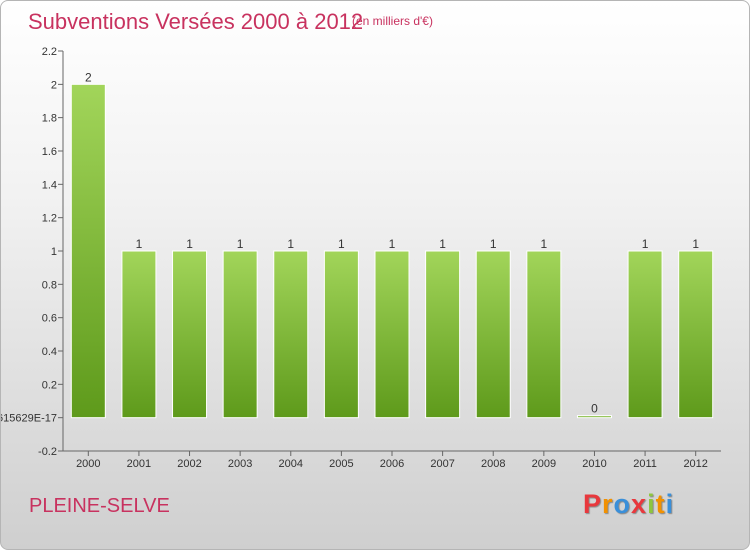  What do you see at coordinates (54, 252) in the screenshot?
I see `y-tick-label: 1` at bounding box center [54, 252].